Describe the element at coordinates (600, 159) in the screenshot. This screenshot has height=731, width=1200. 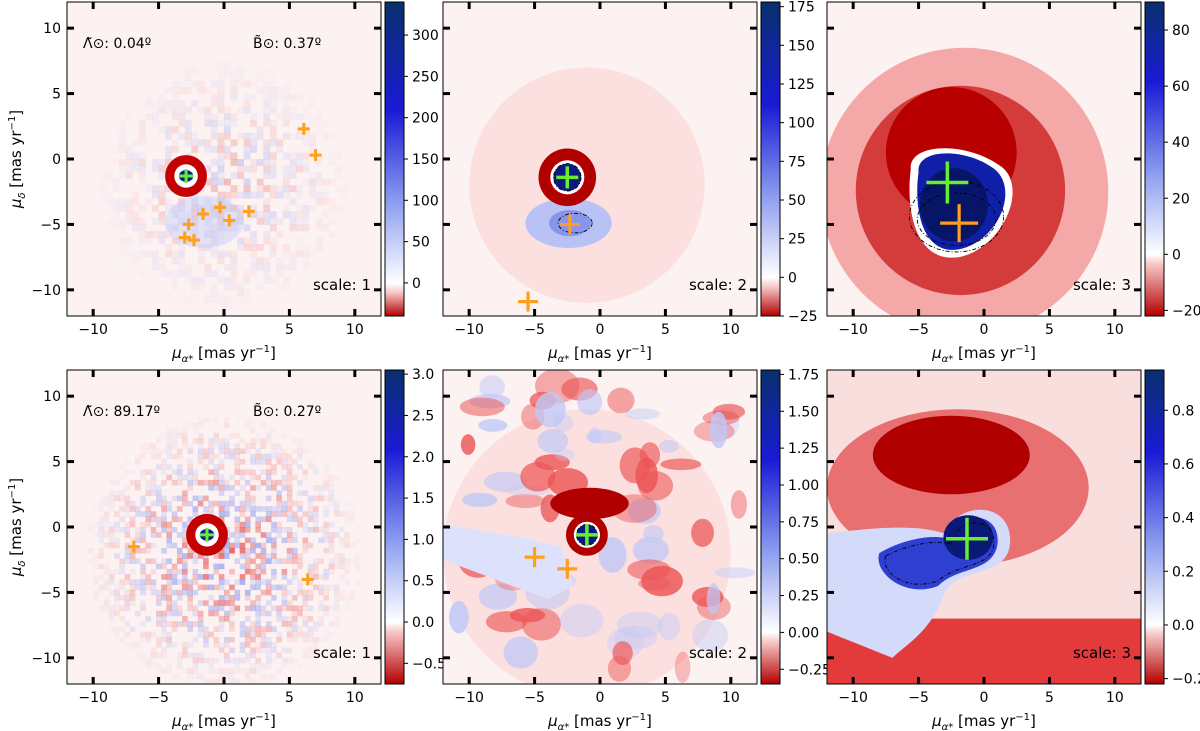
I see `heatmap-field` at that location.